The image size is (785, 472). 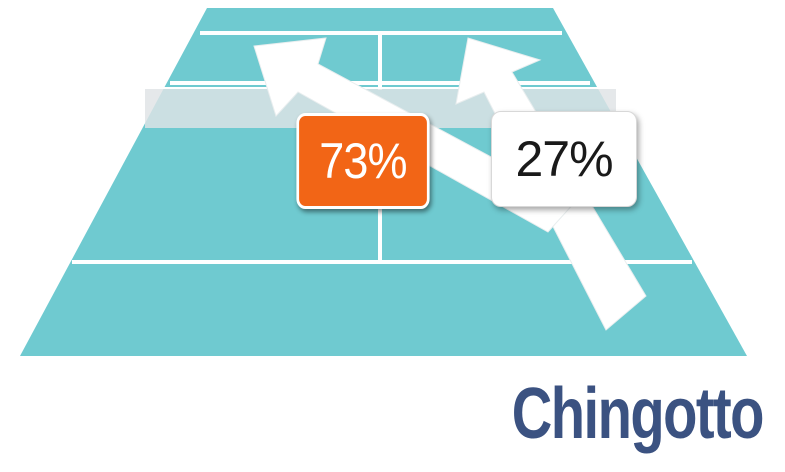 I want to click on player-name: Chingotto, so click(x=638, y=414).